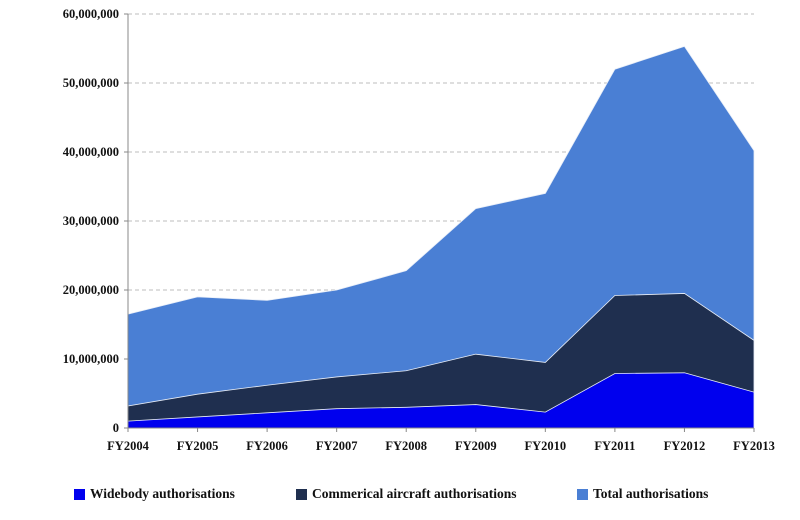 The image size is (800, 520). I want to click on legend-swatch-widebody, so click(79, 494).